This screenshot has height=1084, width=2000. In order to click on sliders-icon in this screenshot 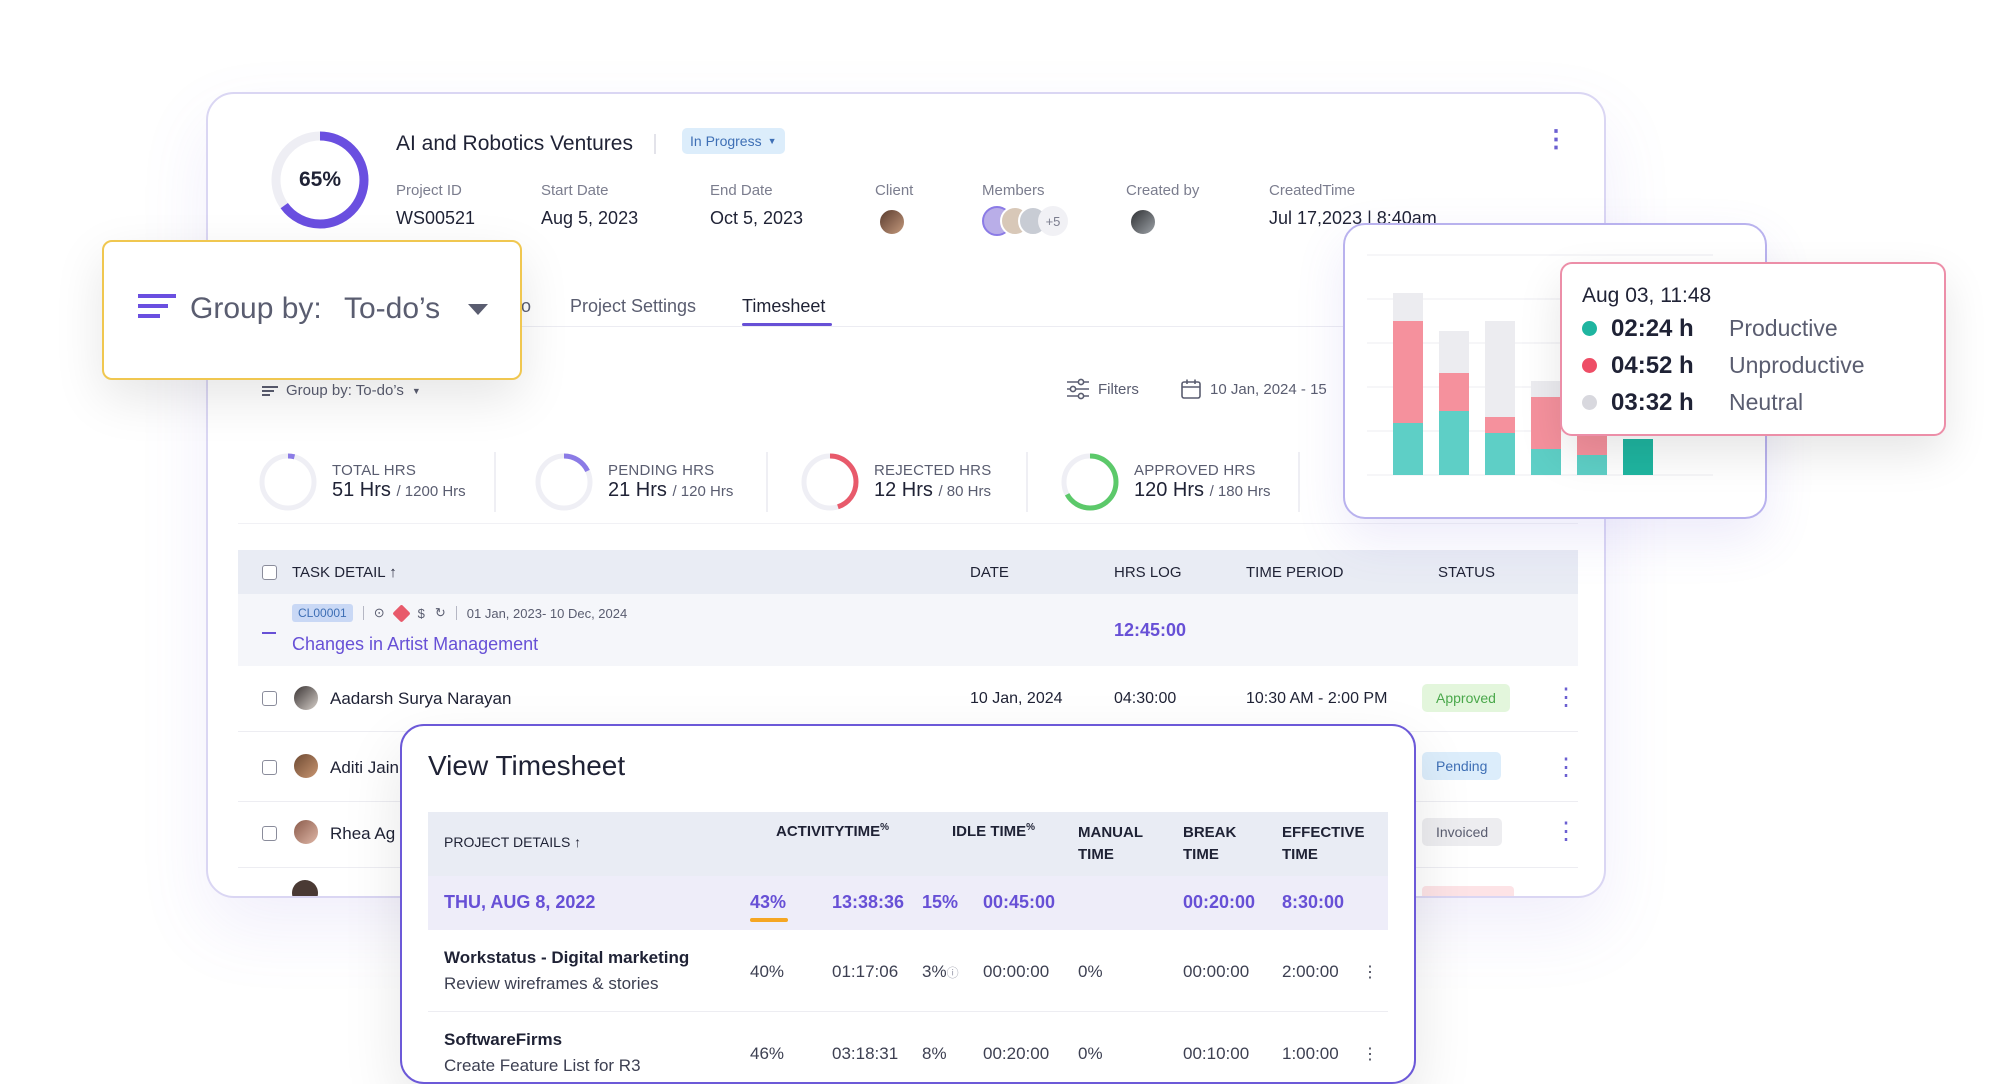, I will do `click(1078, 389)`.